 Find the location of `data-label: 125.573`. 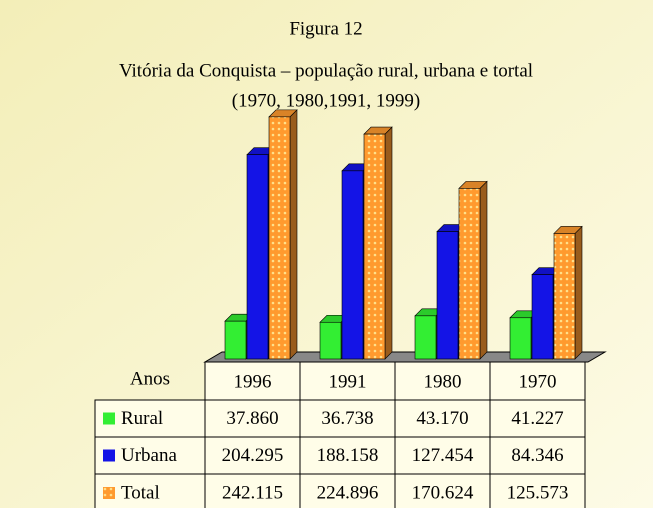

data-label: 125.573 is located at coordinates (538, 492).